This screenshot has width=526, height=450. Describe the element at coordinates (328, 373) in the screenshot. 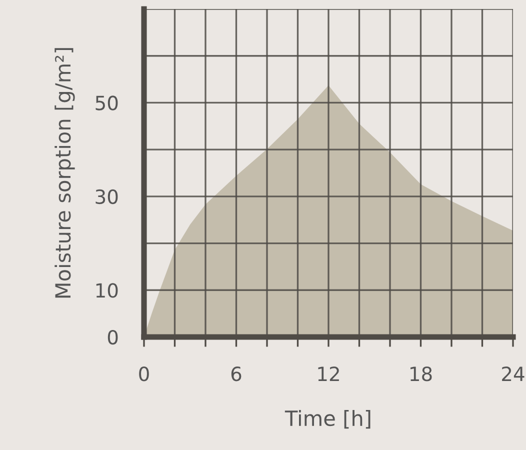

I see `x-tick-label: 12` at that location.